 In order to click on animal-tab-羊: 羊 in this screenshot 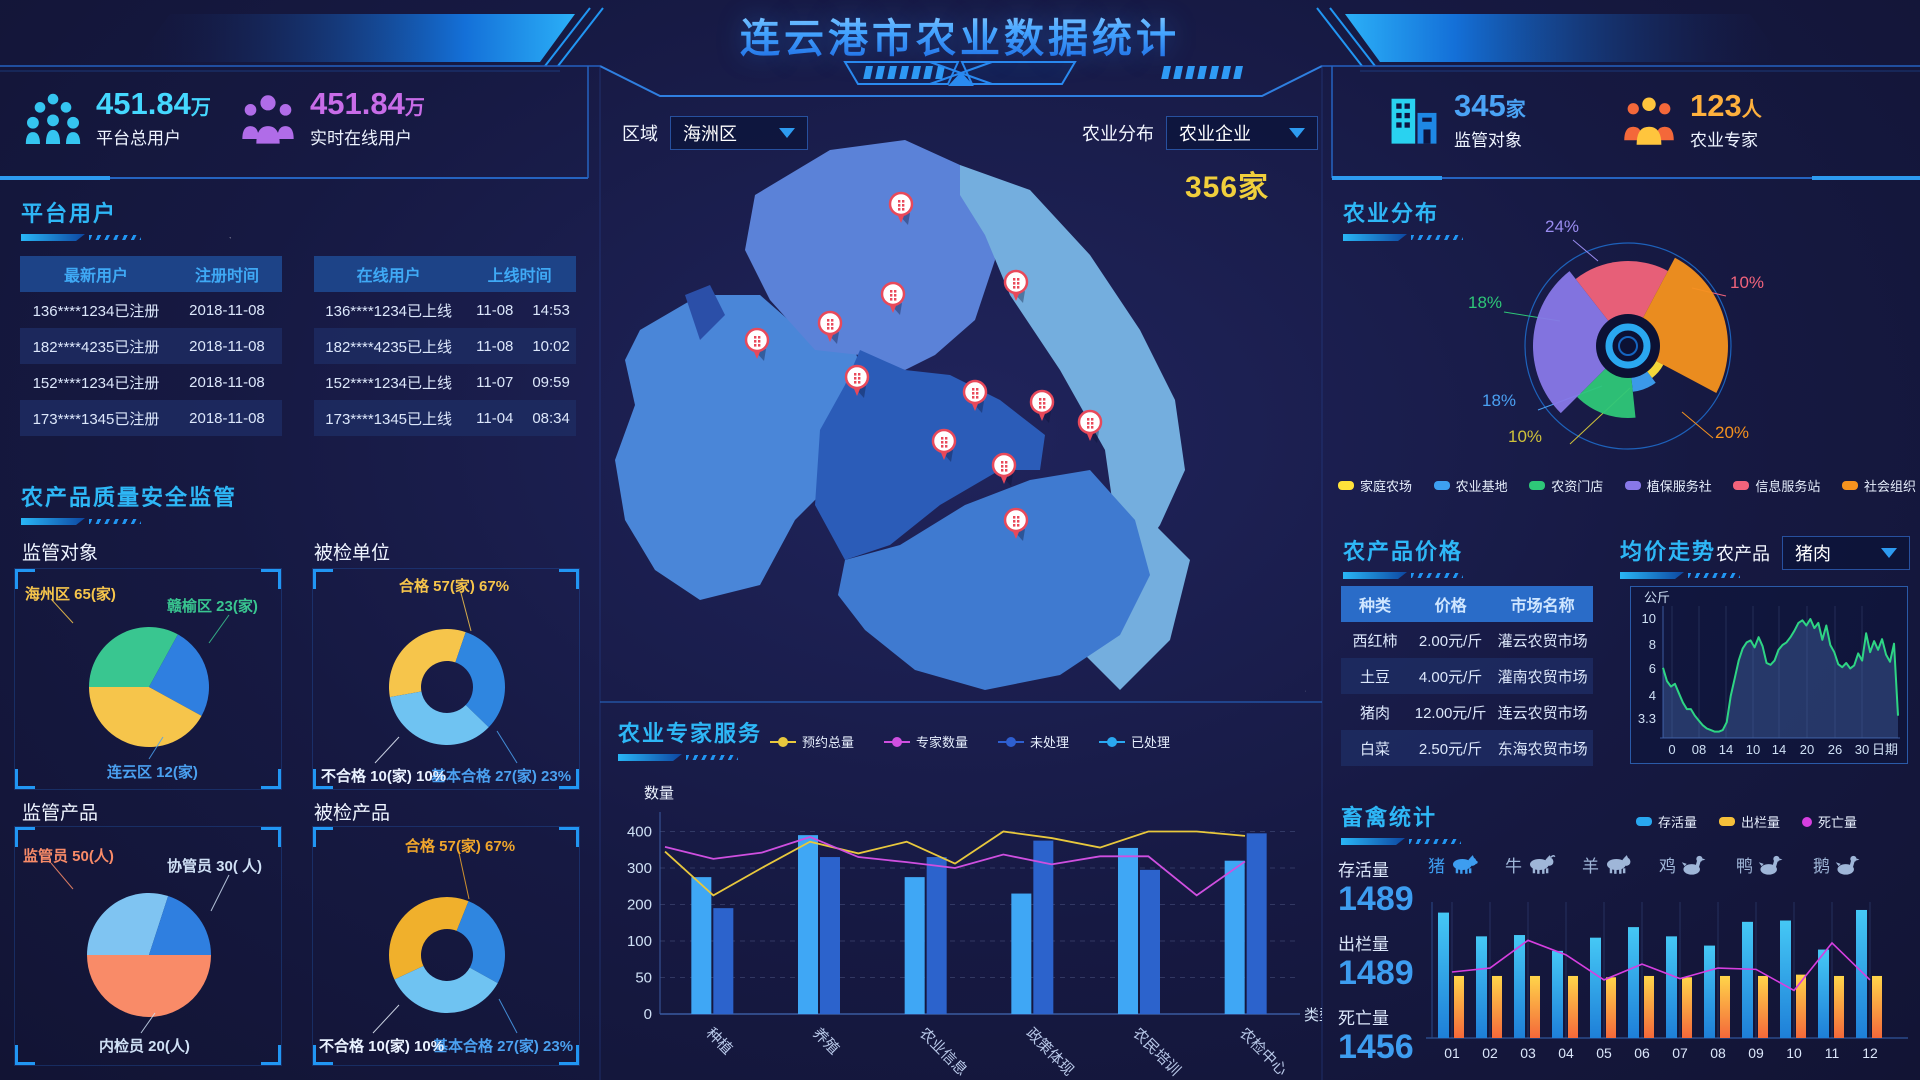, I will do `click(1607, 864)`.